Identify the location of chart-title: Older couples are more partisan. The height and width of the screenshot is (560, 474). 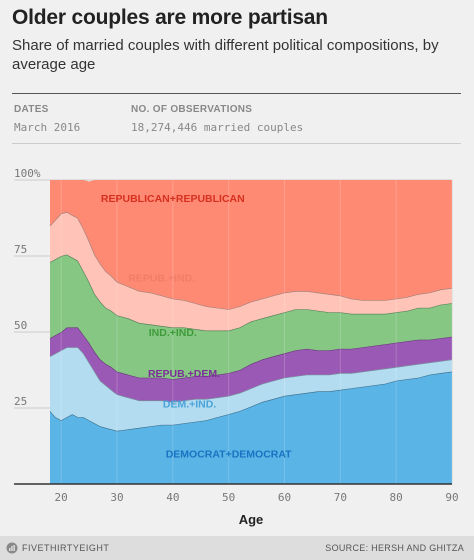
(170, 17).